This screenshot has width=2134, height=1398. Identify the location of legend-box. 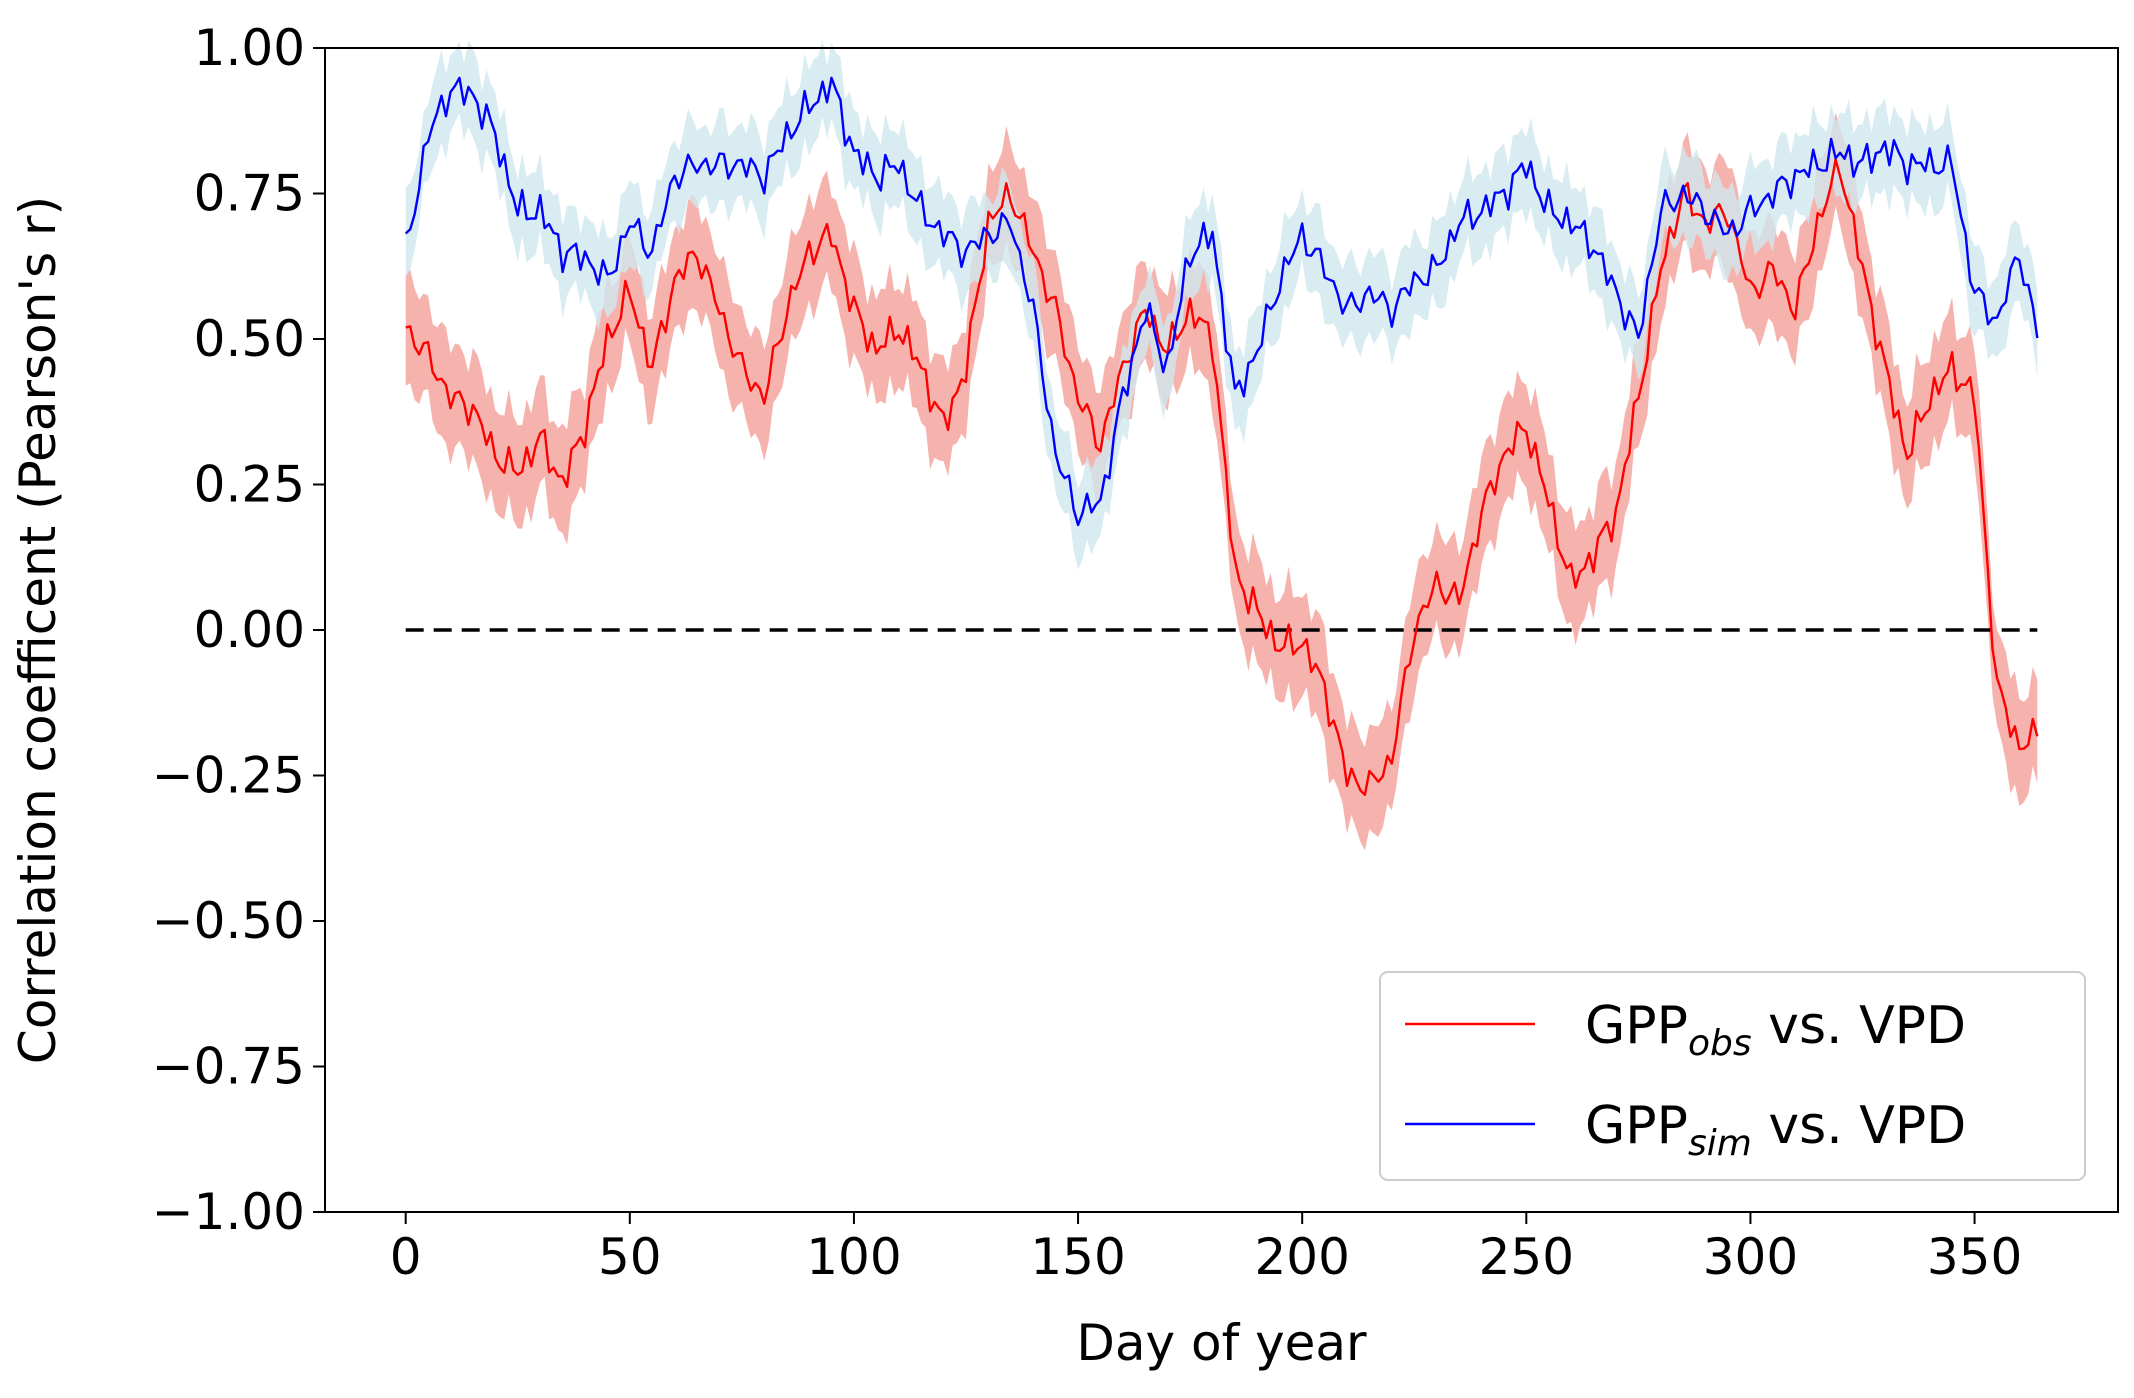
(1732, 1076).